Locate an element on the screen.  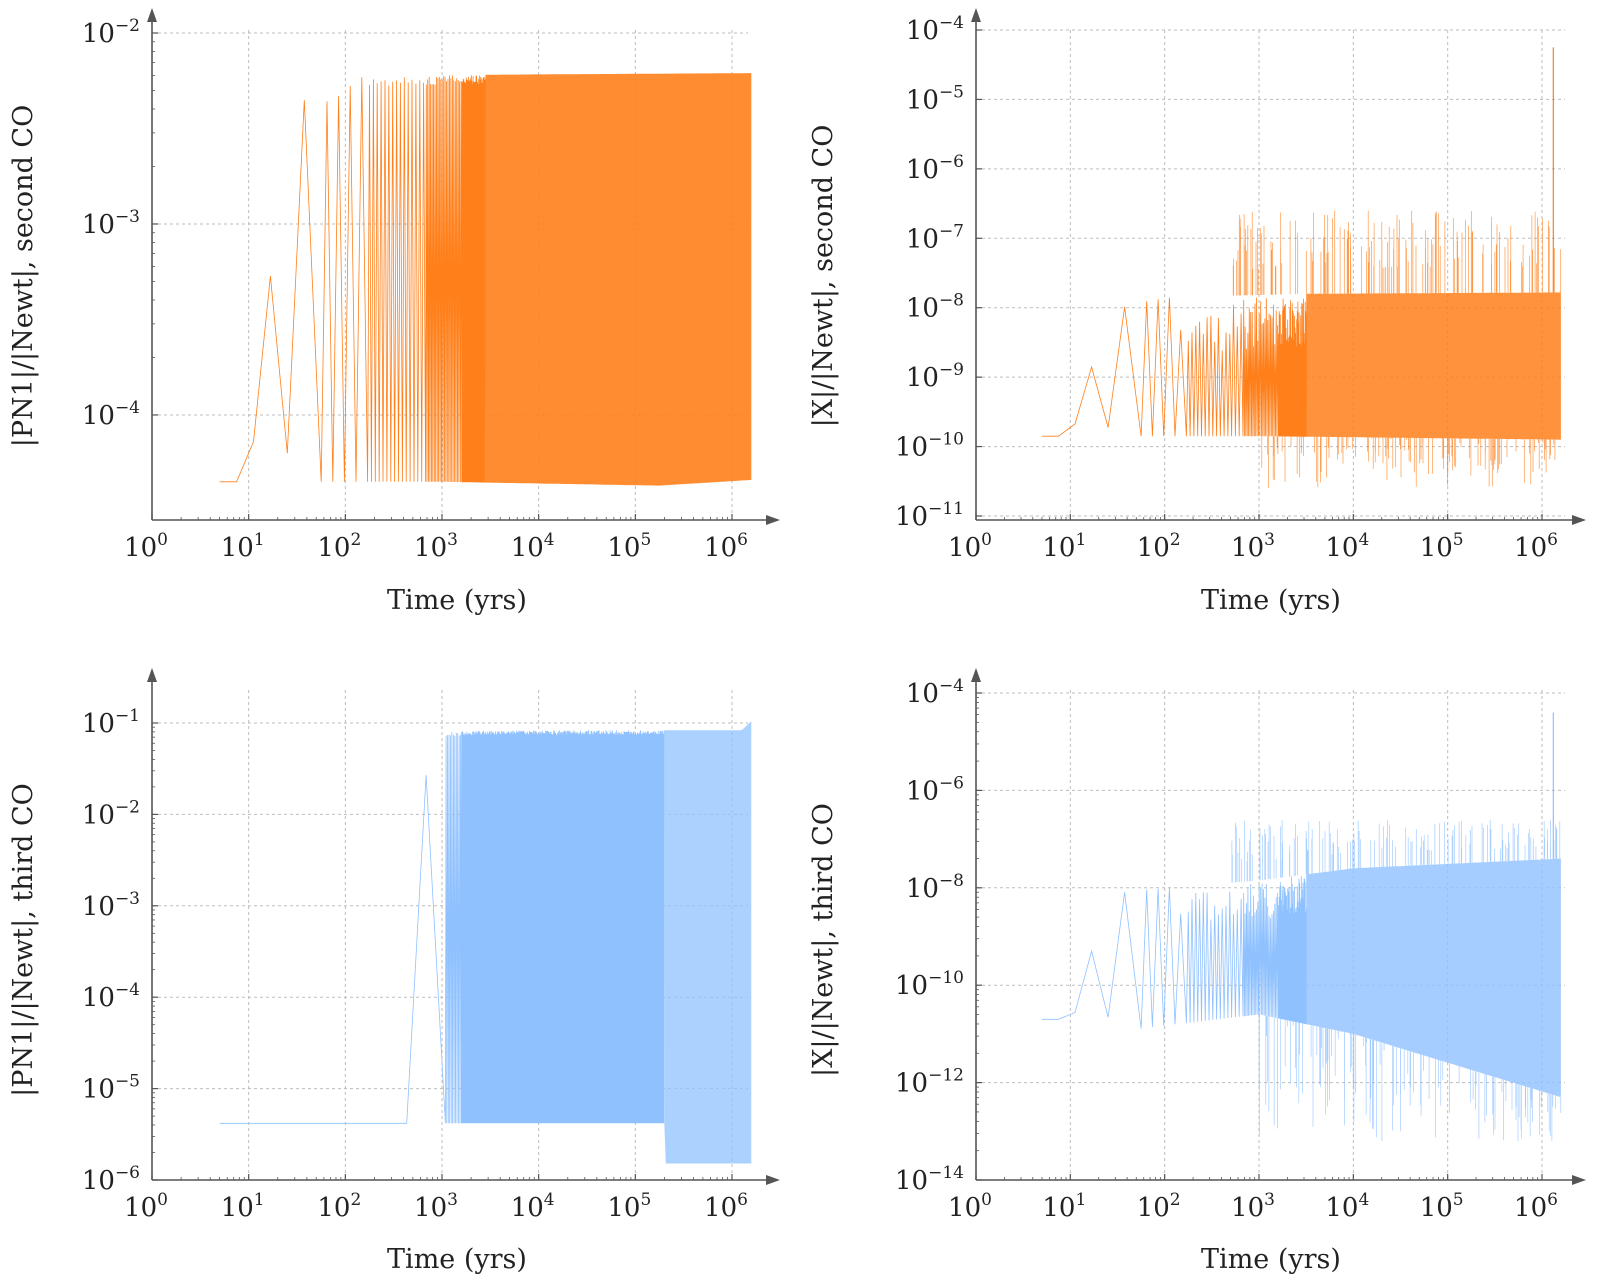
y-tick-label-bl: 10−5 is located at coordinates (111, 1088).